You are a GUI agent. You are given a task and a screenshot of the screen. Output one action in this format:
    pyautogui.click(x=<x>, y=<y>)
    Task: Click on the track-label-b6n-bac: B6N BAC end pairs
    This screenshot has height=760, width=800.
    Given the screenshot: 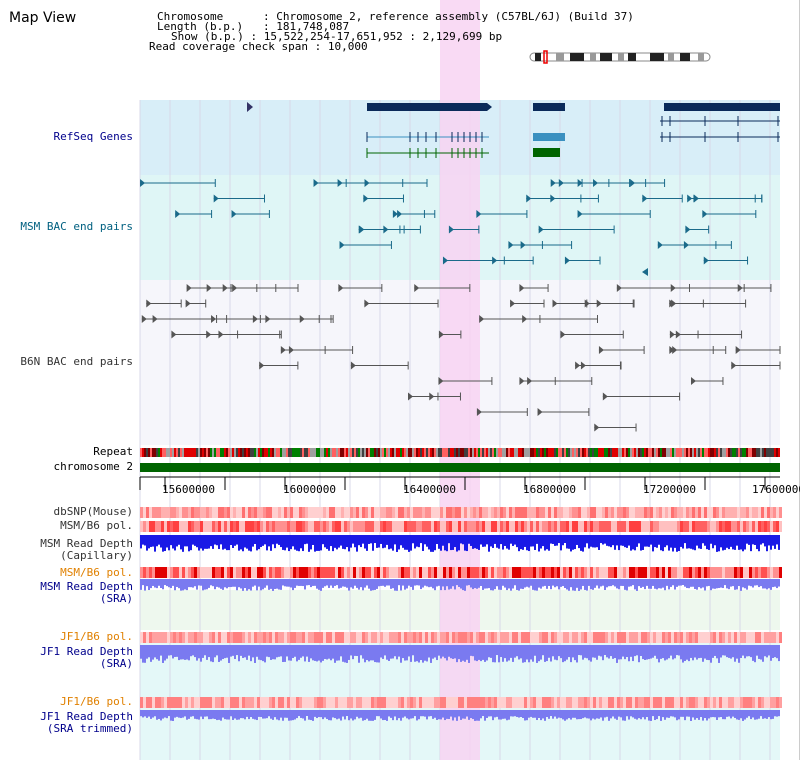 What is the action you would take?
    pyautogui.click(x=76, y=361)
    